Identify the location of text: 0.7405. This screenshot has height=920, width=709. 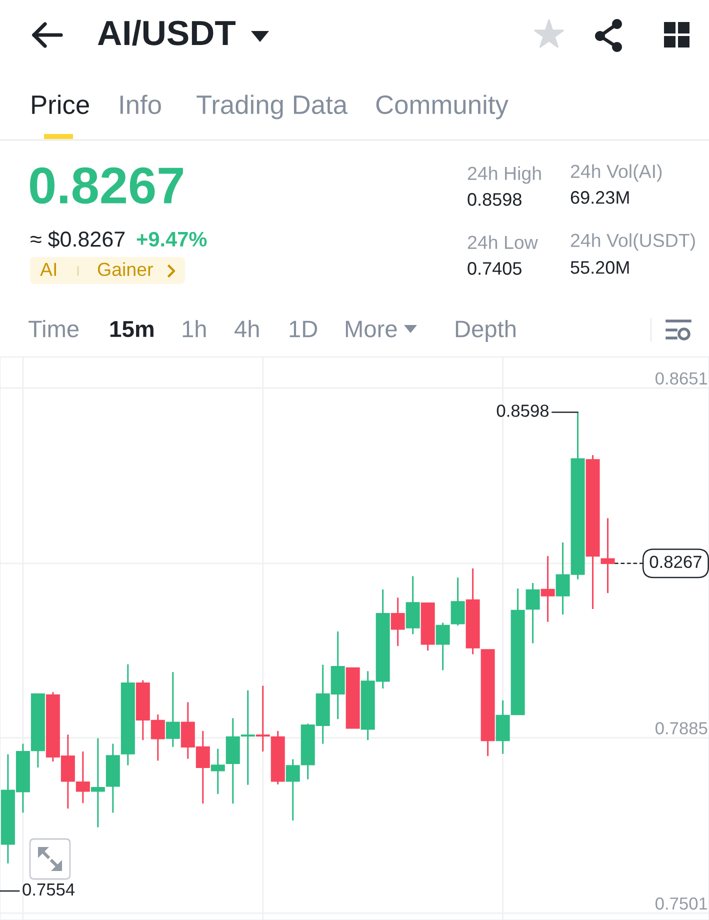
(495, 268).